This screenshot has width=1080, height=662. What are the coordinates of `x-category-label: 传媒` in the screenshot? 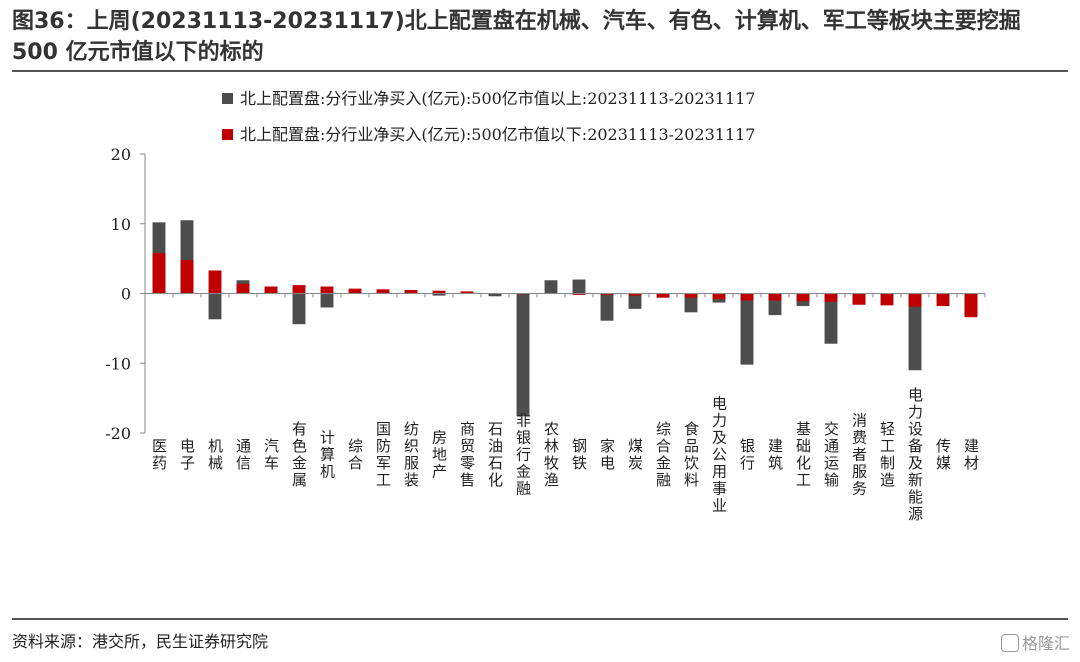 It's located at (943, 455).